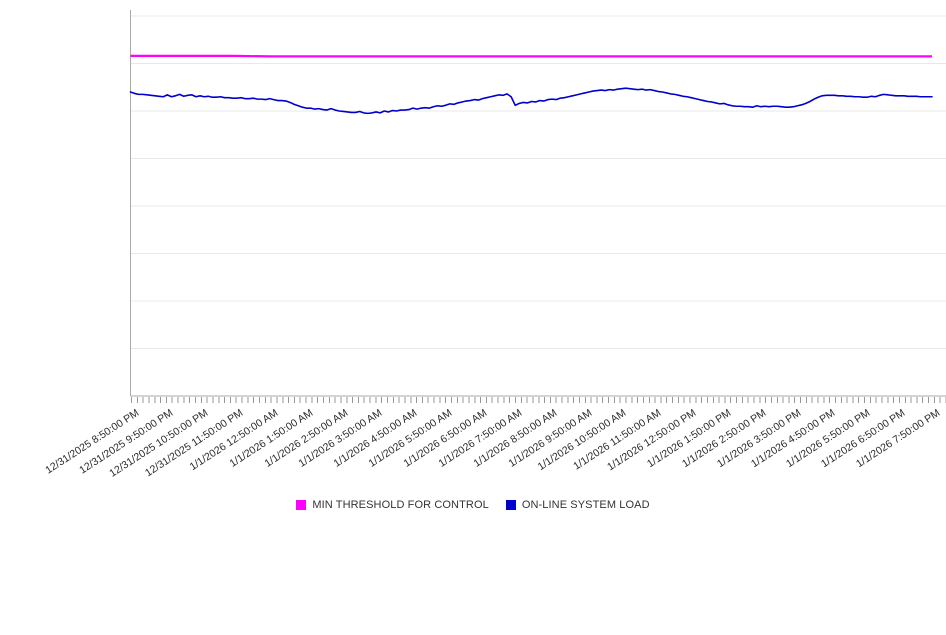 This screenshot has width=946, height=635. I want to click on legend-label-on-line-system-load: ON-LINE SYSTEM LOAD, so click(586, 505).